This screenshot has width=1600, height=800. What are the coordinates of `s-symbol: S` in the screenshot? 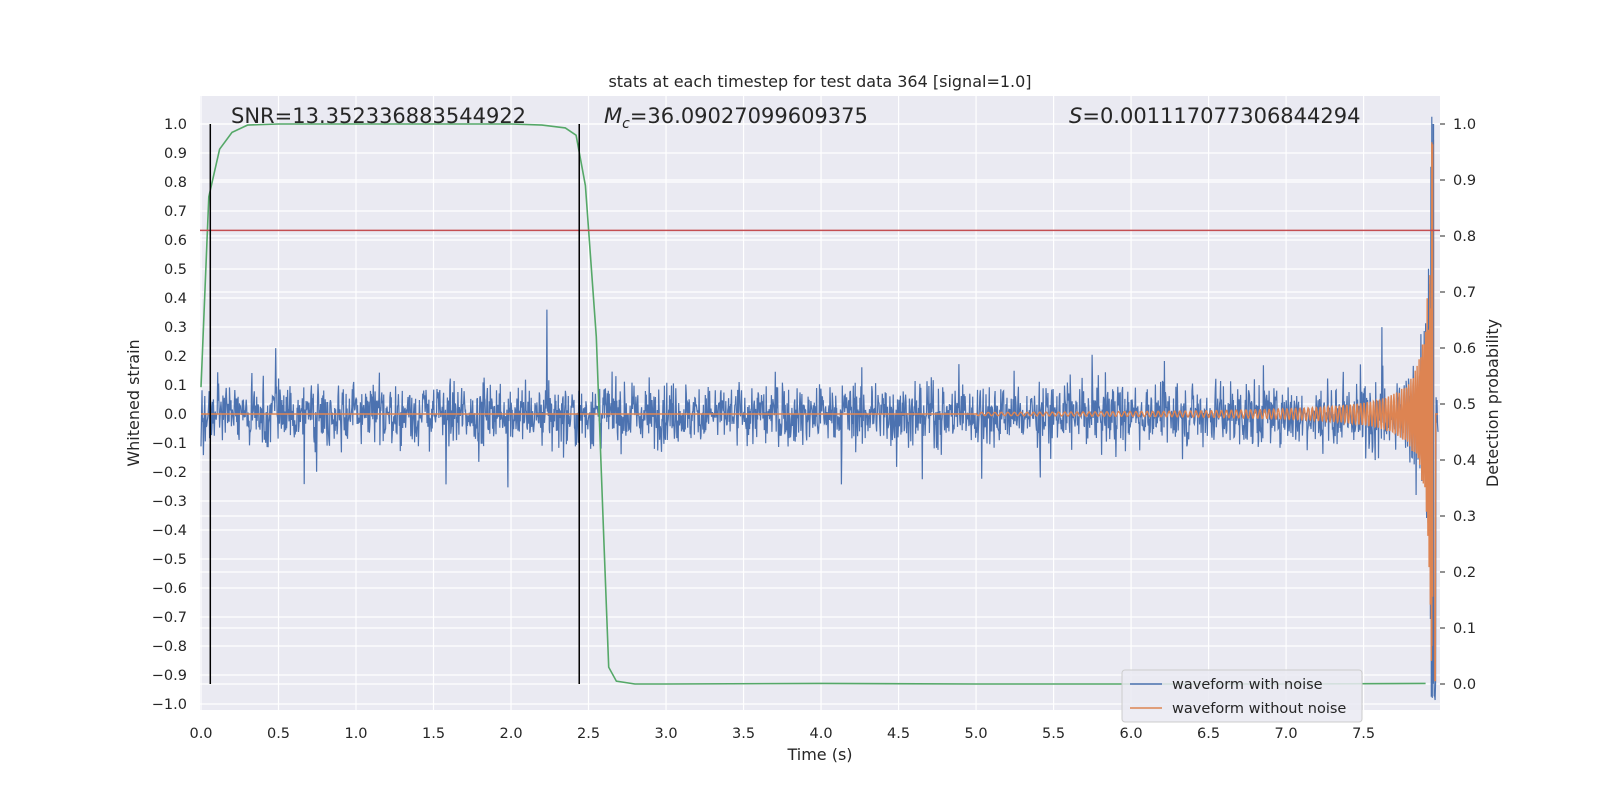 It's located at (1075, 116).